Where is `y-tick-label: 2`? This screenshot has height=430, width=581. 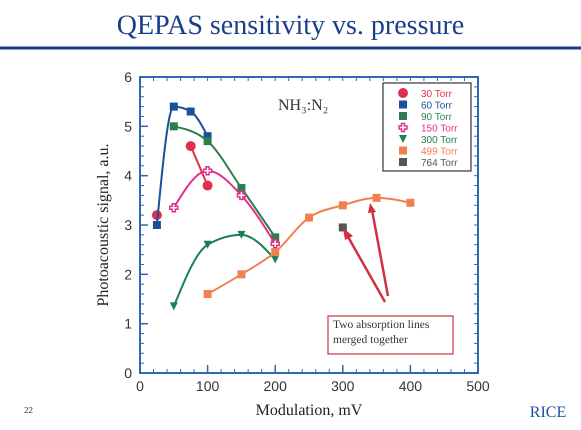
y-tick-label: 2 is located at coordinates (128, 274).